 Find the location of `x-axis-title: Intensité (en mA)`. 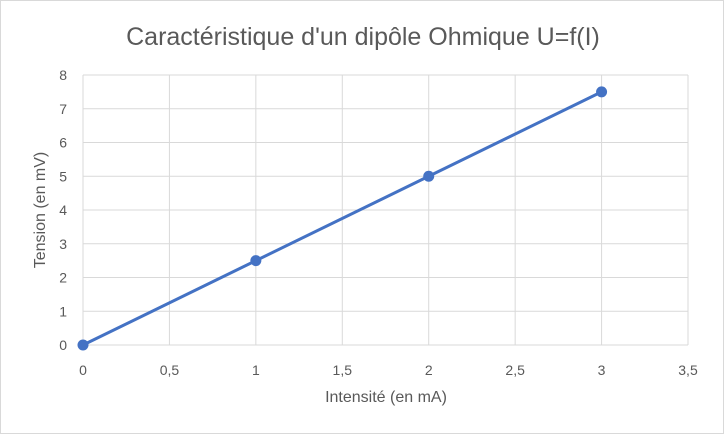

x-axis-title: Intensité (en mA) is located at coordinates (386, 397).